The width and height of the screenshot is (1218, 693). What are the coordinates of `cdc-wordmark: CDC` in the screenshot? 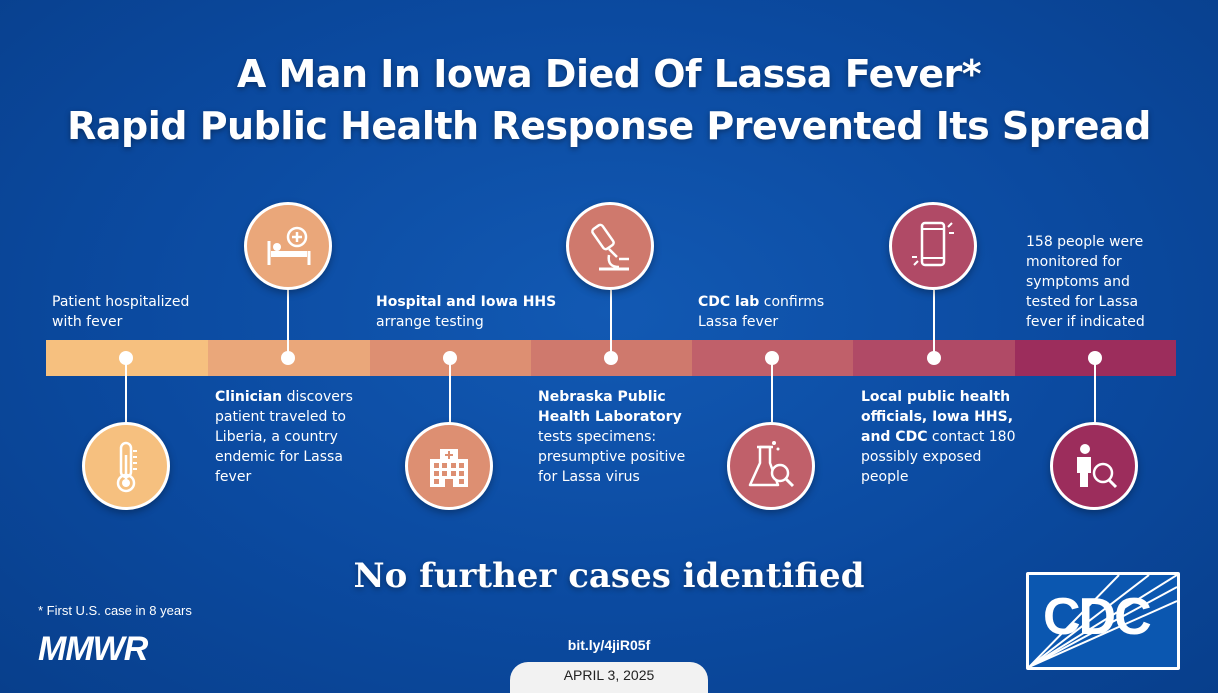 It's located at (1097, 617).